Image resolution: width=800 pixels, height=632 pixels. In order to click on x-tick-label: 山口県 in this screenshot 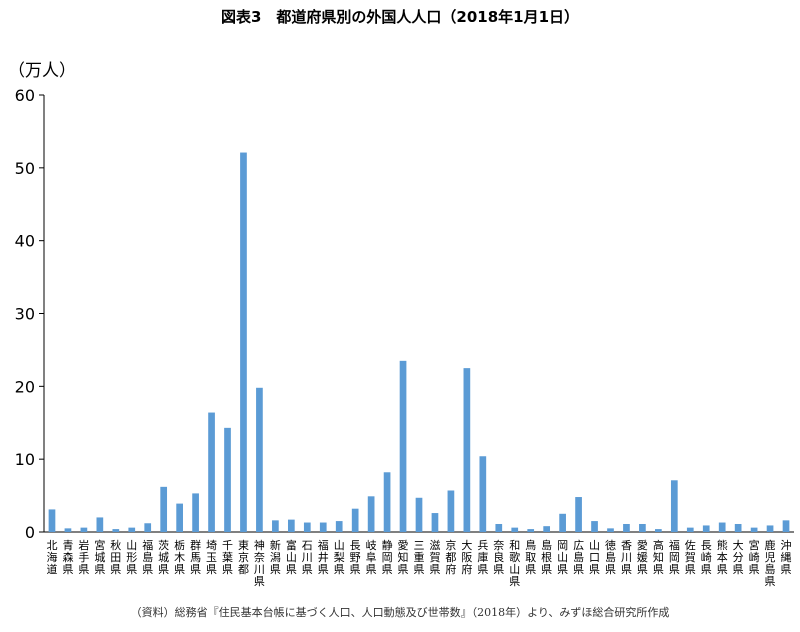, I will do `click(594, 557)`.